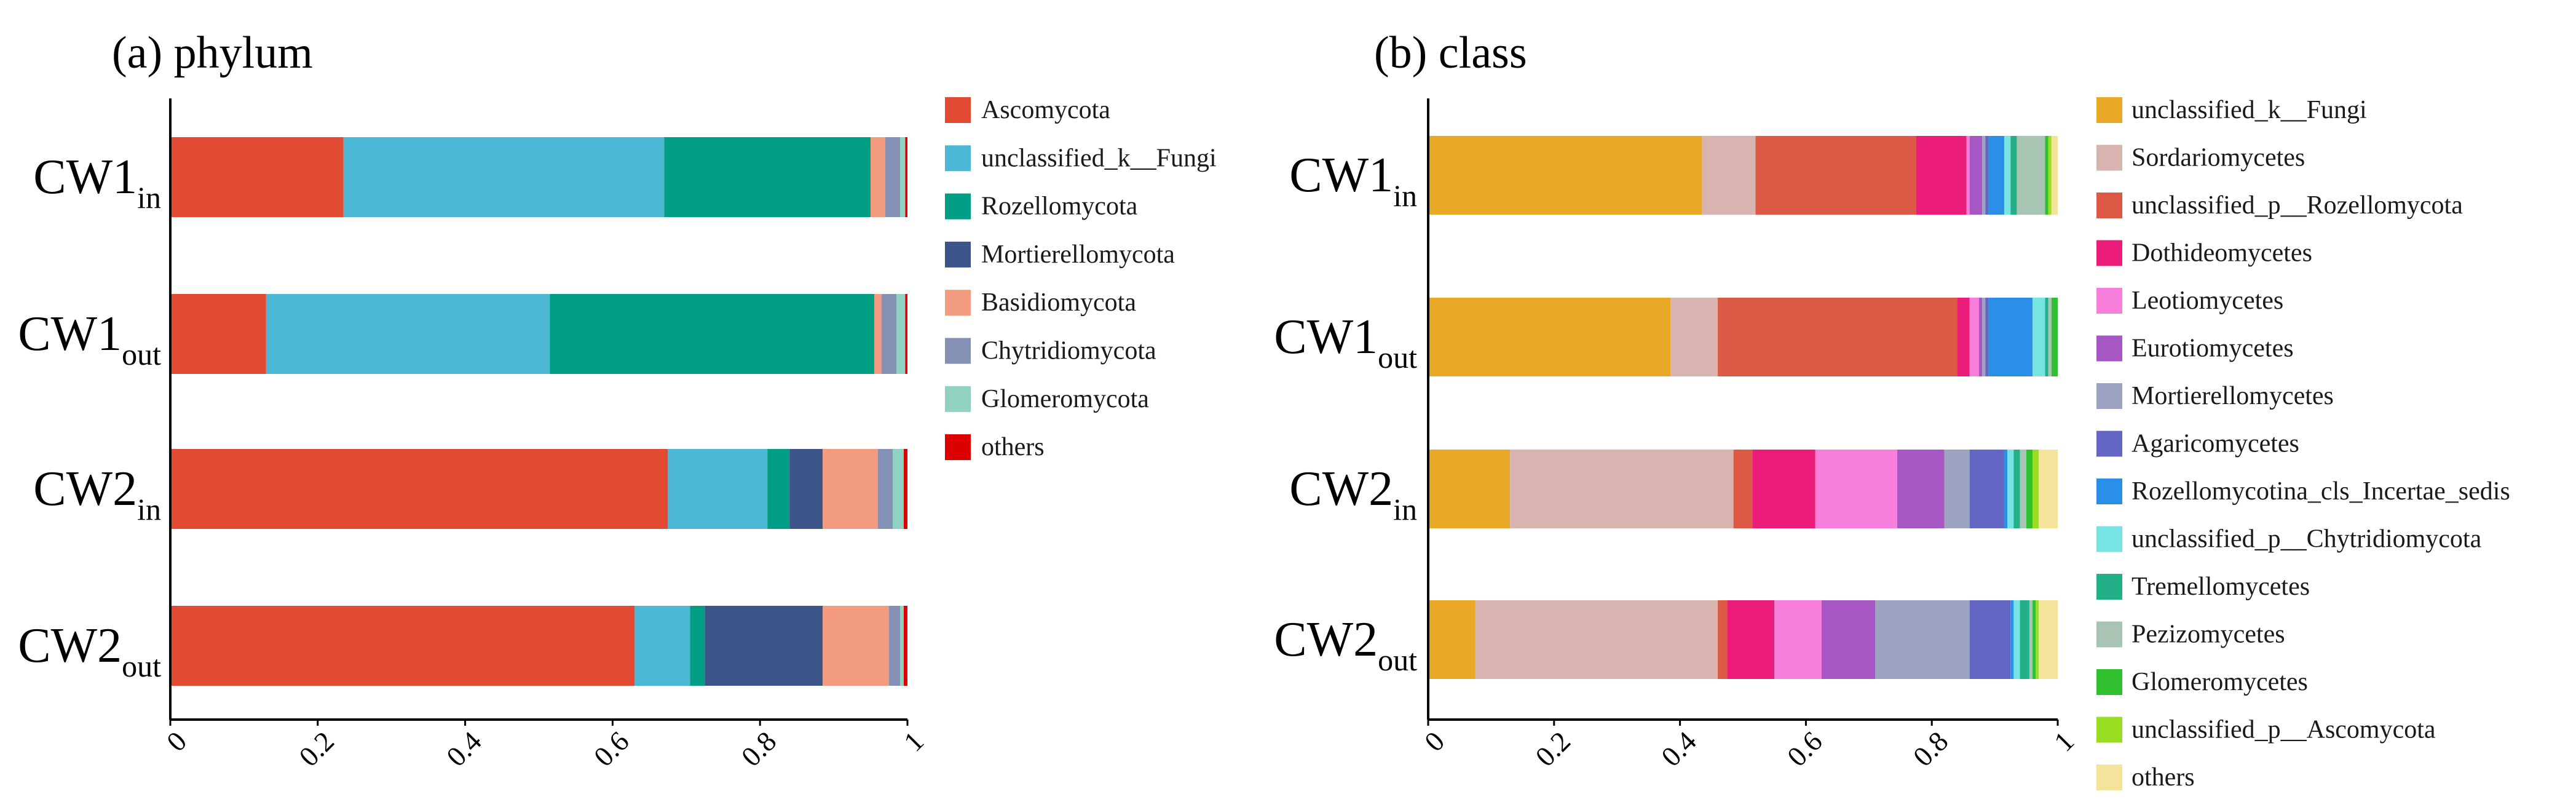  I want to click on class-legend-label-unclassified-p-ascomycota: unclassified_p__Ascomycota, so click(2284, 730).